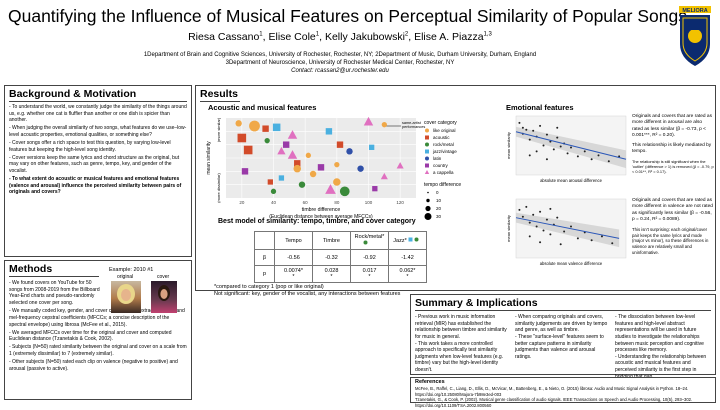 The image size is (720, 410). What do you see at coordinates (443, 172) in the screenshot?
I see `legend-label: a cappella` at bounding box center [443, 172].